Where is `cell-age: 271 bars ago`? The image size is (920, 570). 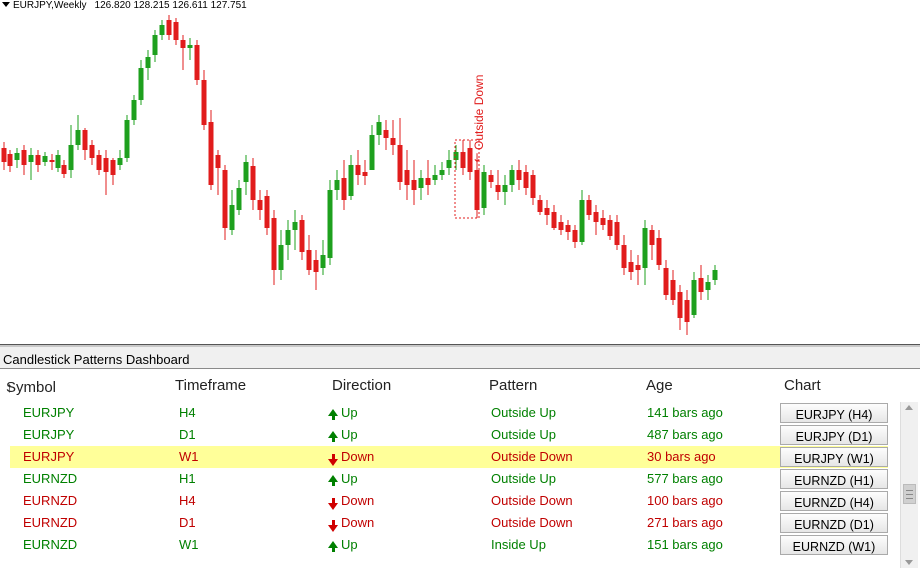 cell-age: 271 bars ago is located at coordinates (685, 522).